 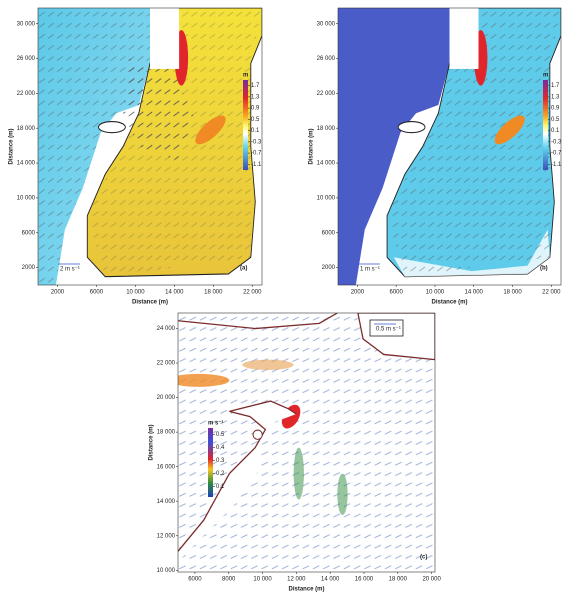 I want to click on colorbar-tick-label: 0.4, so click(x=220, y=448).